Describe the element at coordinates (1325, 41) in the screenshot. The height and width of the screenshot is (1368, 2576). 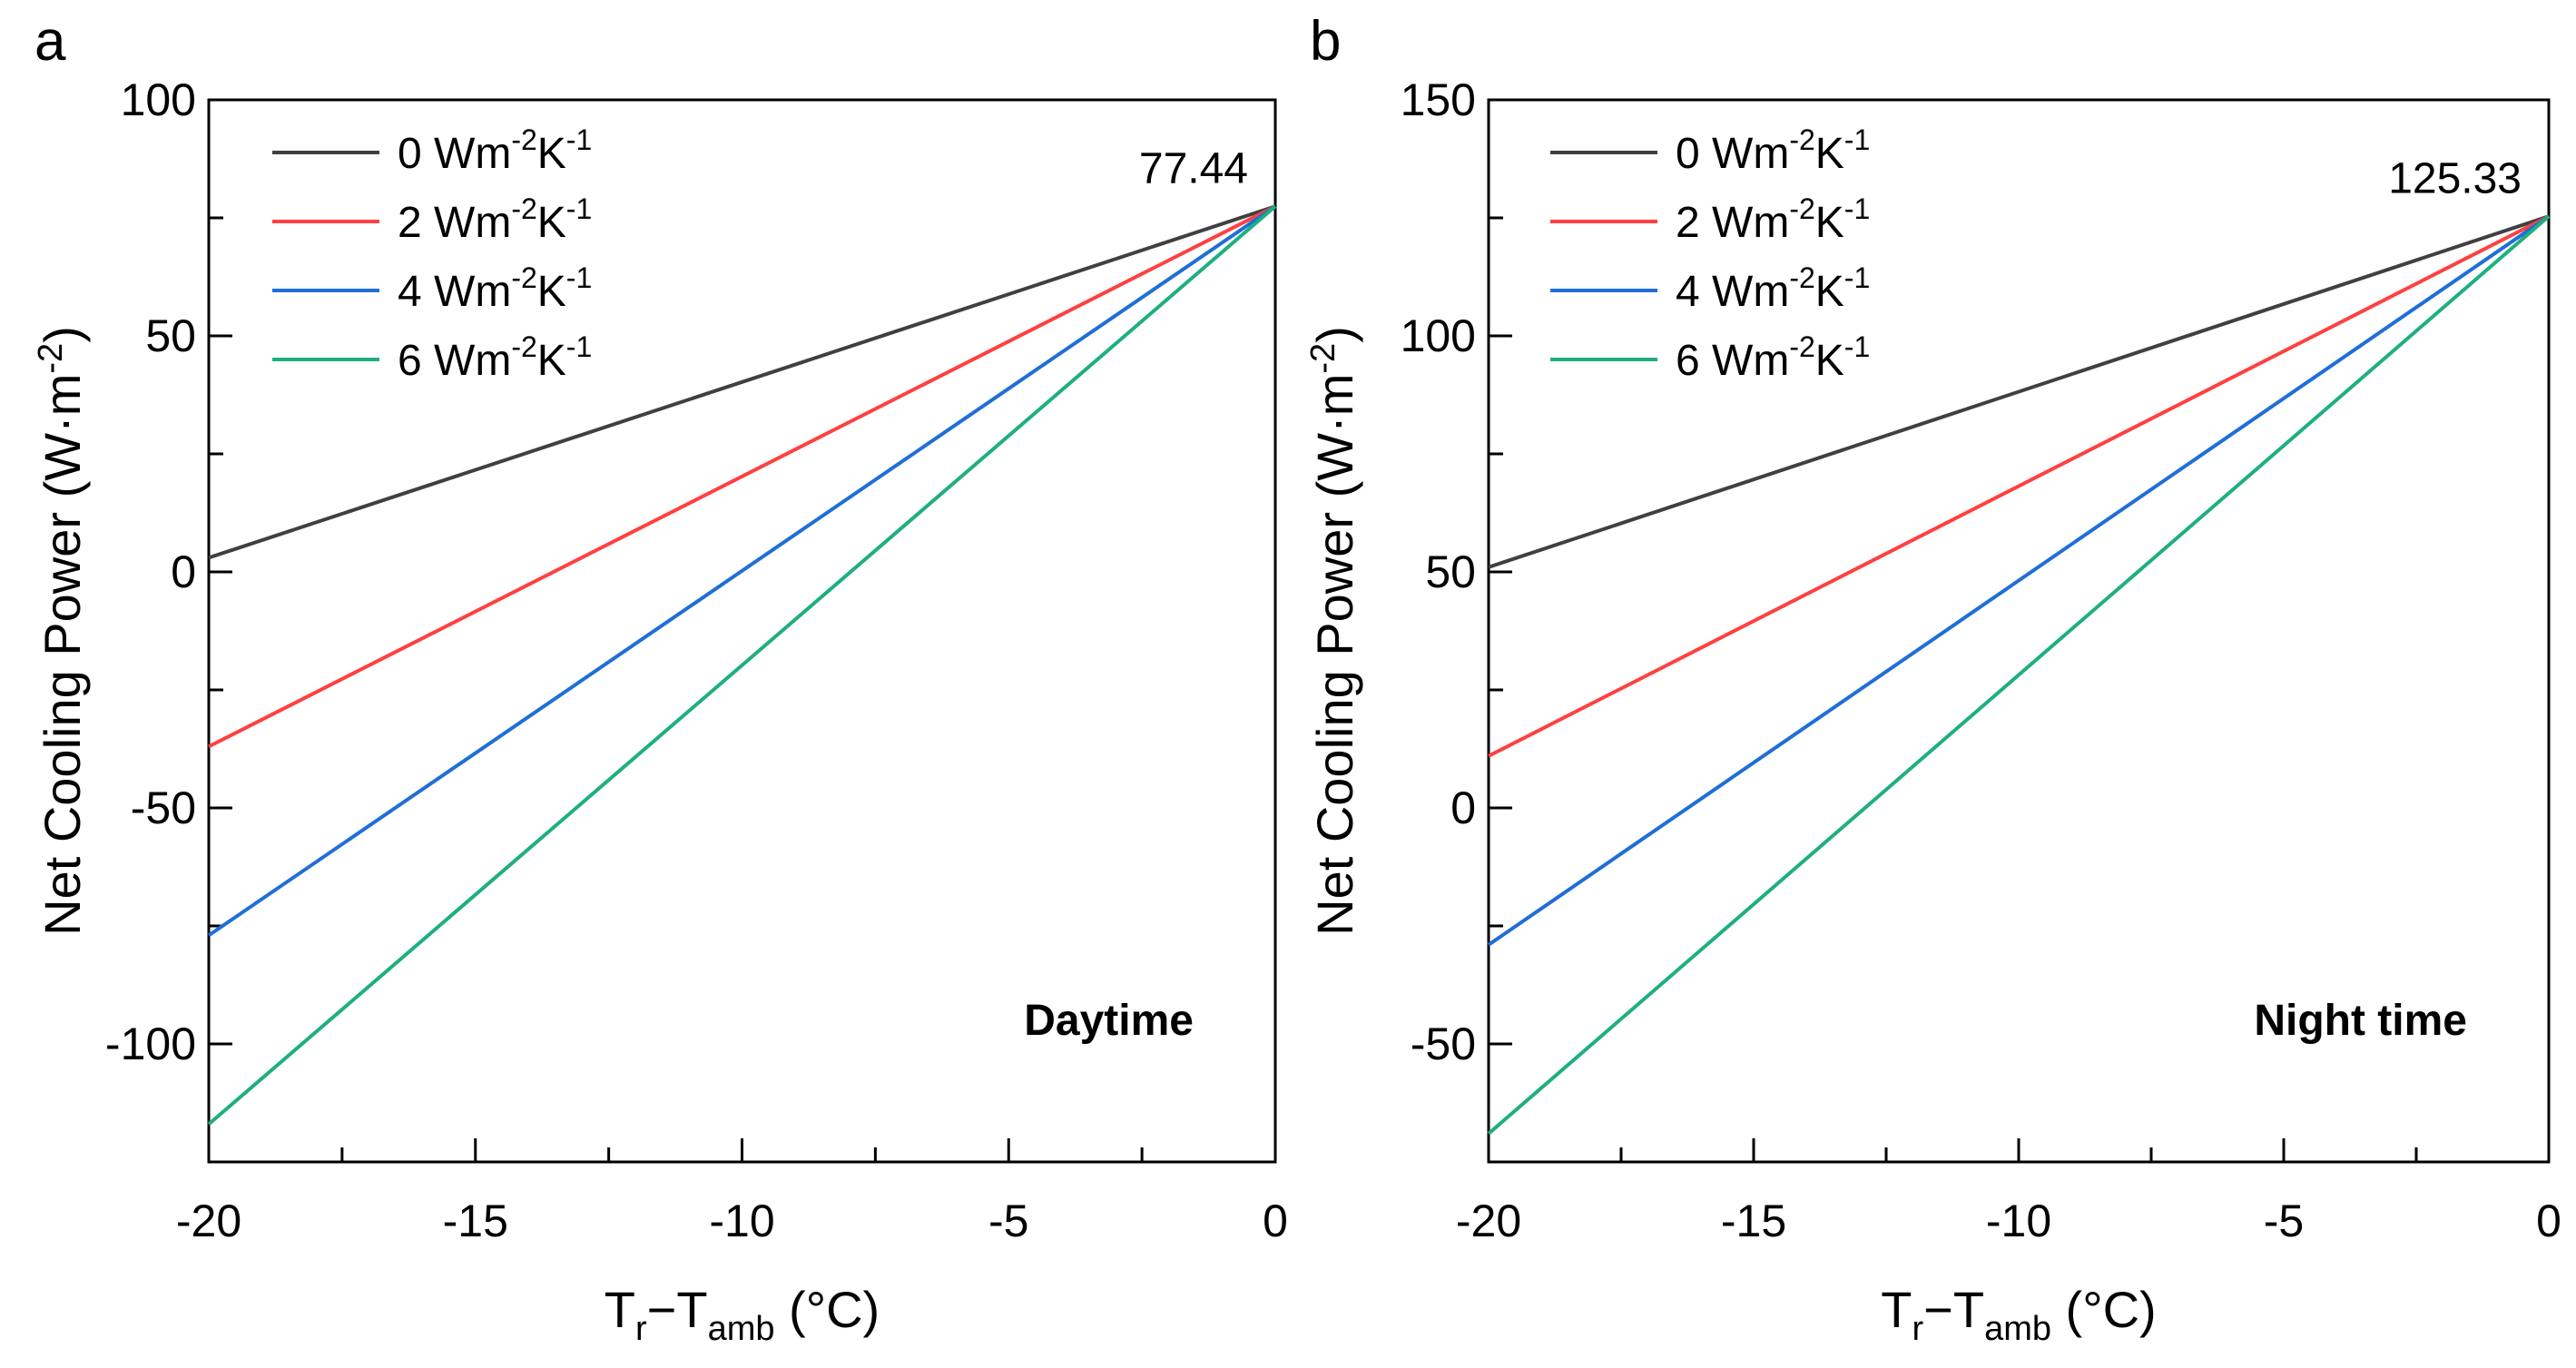
I see `panel-letter: b` at that location.